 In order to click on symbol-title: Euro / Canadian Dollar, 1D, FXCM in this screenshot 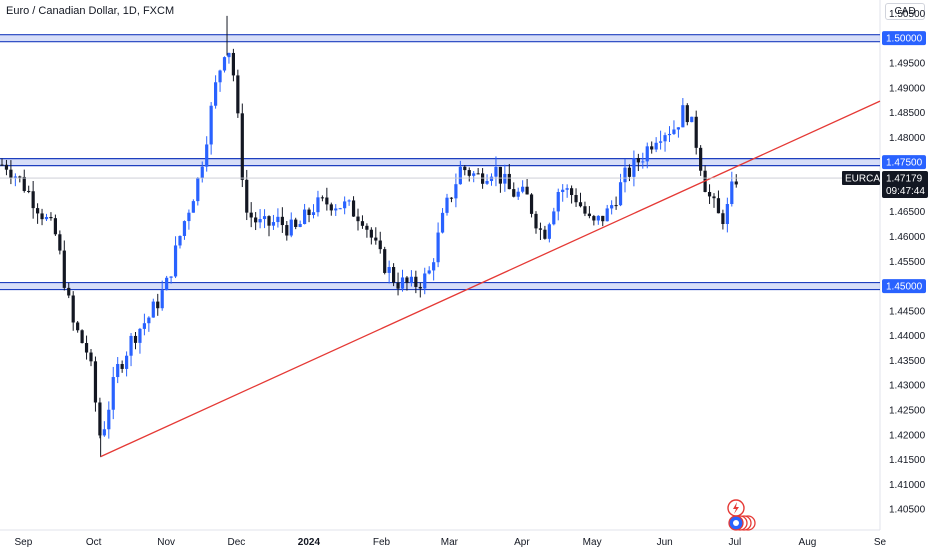, I will do `click(90, 11)`.